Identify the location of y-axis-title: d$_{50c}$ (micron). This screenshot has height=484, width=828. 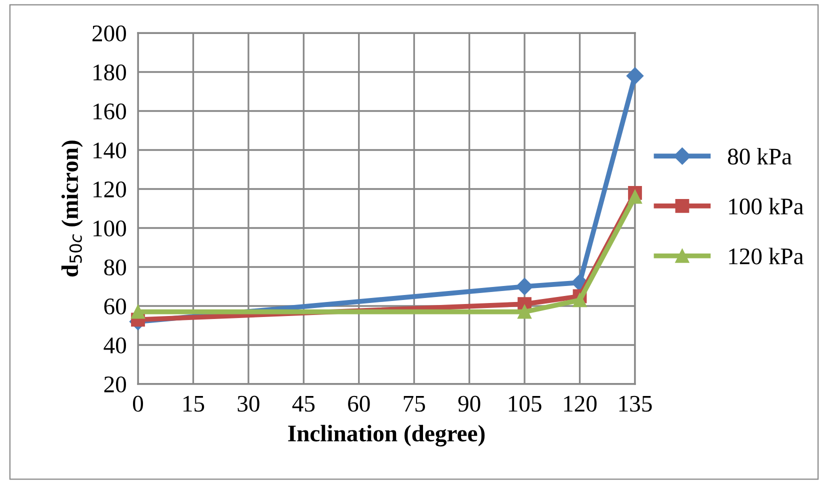
(72, 208).